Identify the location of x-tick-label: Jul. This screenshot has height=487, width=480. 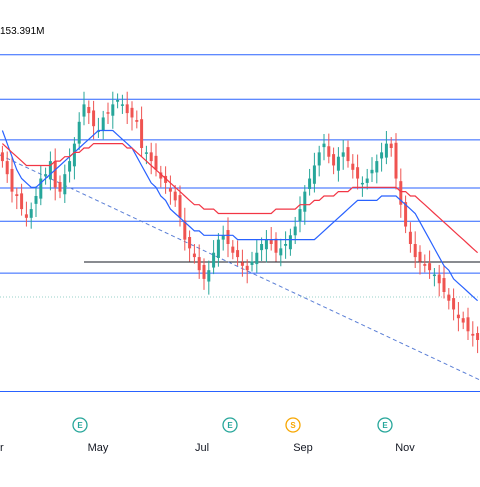
(202, 448).